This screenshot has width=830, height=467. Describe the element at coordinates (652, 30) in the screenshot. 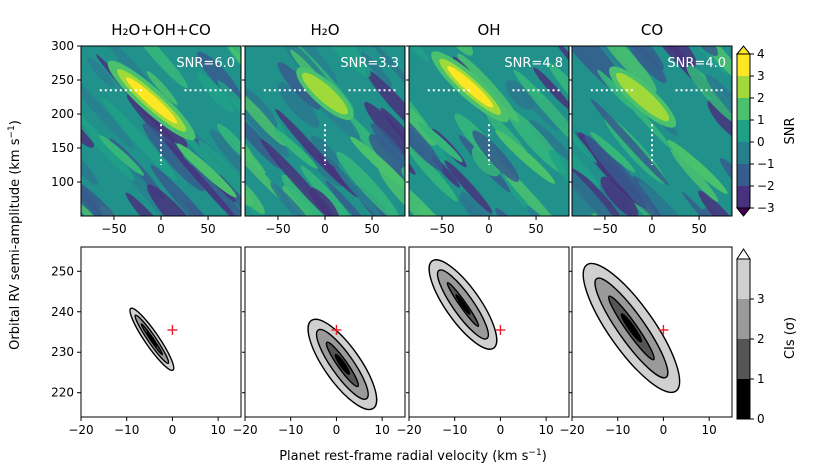

I see `panel-title: CO` at that location.